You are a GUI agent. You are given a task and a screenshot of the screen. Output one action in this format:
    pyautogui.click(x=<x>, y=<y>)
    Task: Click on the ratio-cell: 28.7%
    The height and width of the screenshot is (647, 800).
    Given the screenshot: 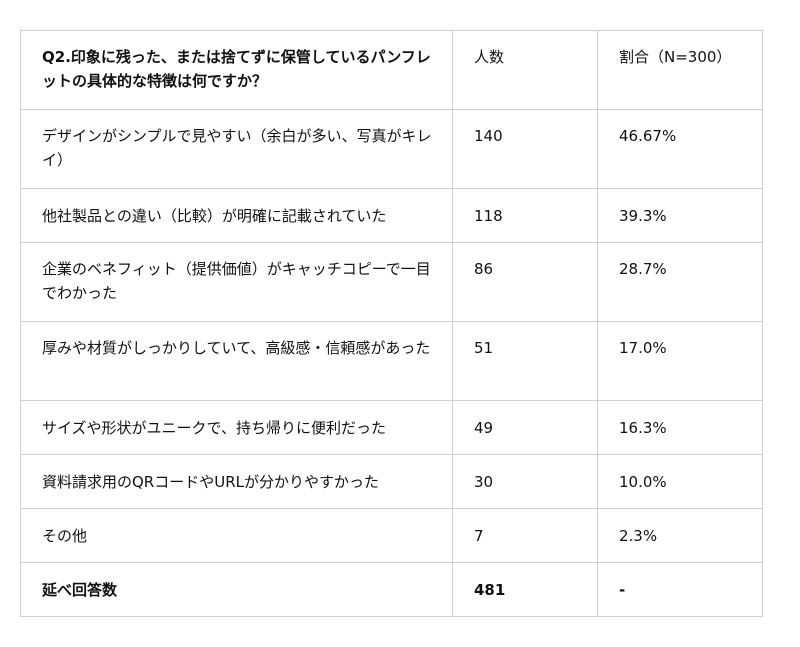 What is the action you would take?
    pyautogui.click(x=680, y=282)
    